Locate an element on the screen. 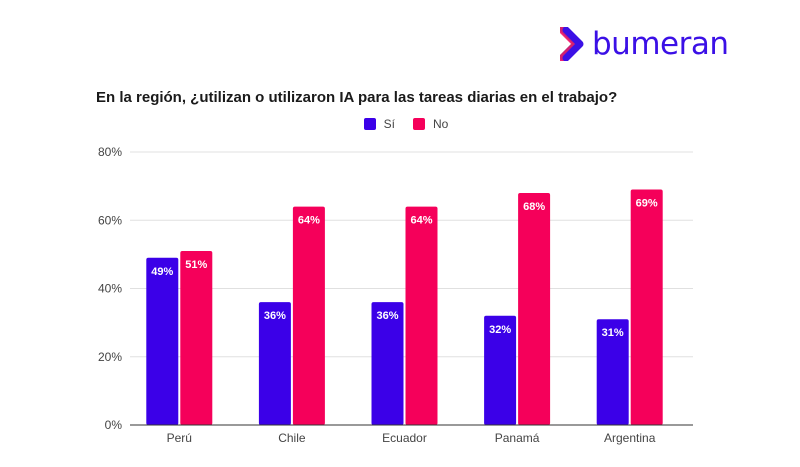  chevron-right-logo-icon is located at coordinates (572, 44).